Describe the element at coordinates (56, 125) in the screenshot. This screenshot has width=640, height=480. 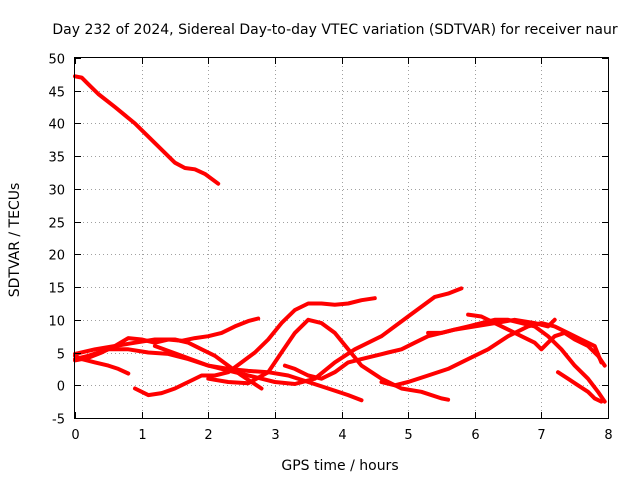
I see `y-tick-label: 40` at that location.